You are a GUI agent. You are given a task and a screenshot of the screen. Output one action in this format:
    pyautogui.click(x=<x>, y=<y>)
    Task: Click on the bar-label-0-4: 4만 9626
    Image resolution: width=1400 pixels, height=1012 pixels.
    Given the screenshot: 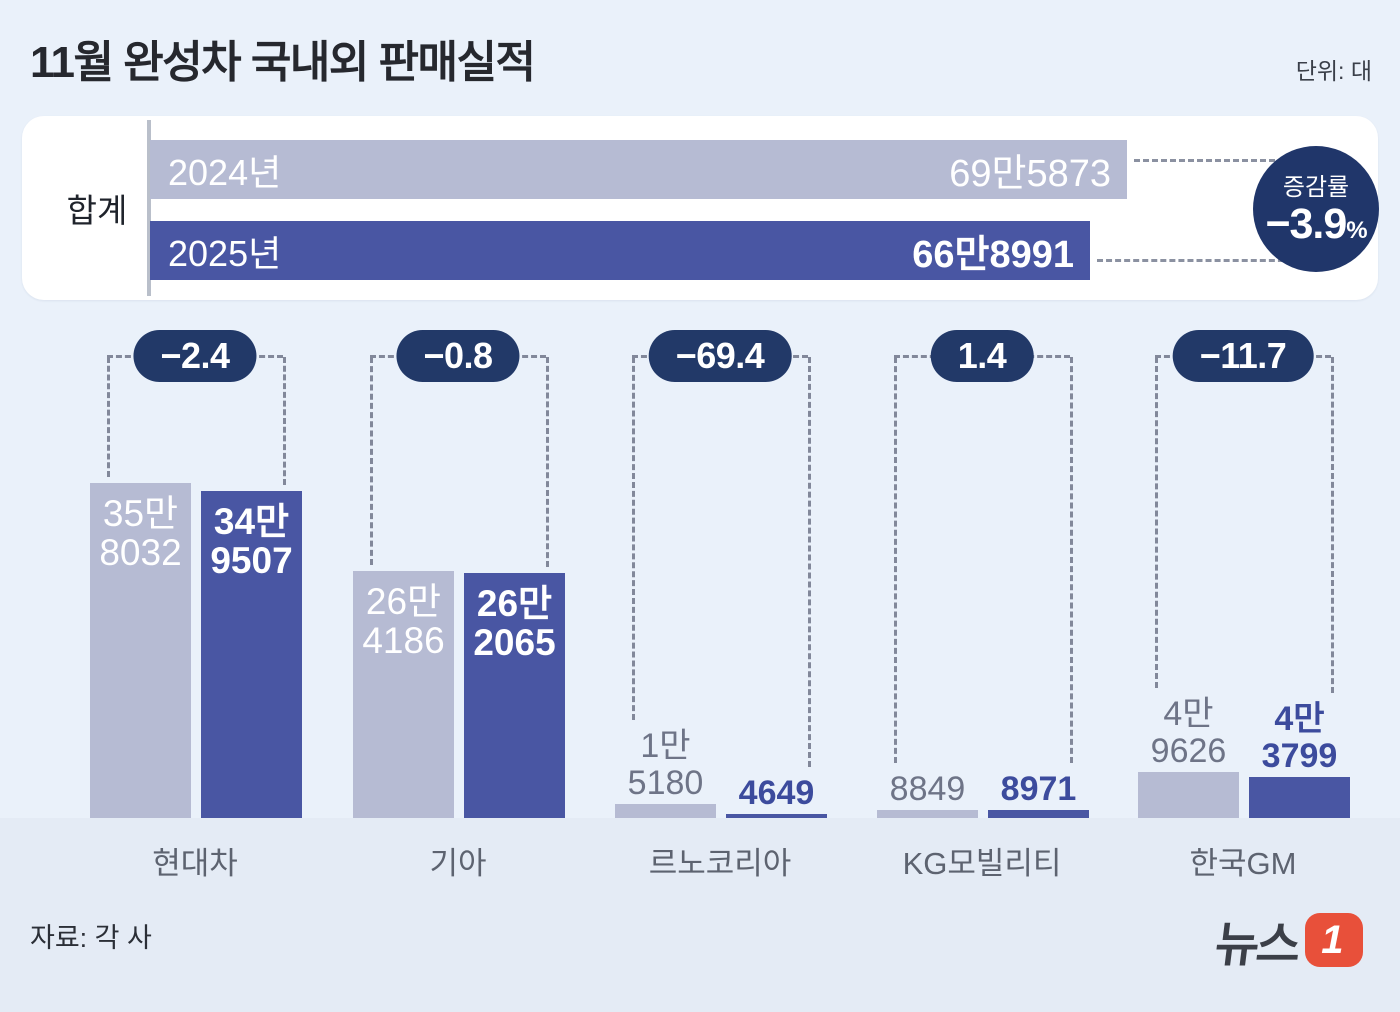 What is the action you would take?
    pyautogui.click(x=1188, y=733)
    